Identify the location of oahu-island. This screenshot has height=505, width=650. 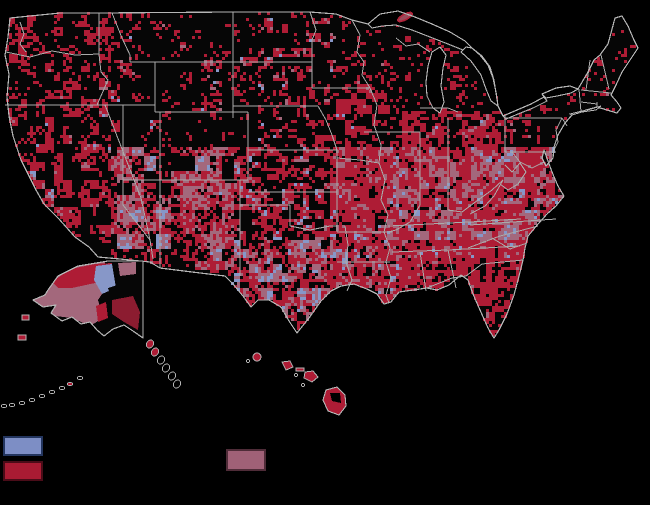
(287, 365).